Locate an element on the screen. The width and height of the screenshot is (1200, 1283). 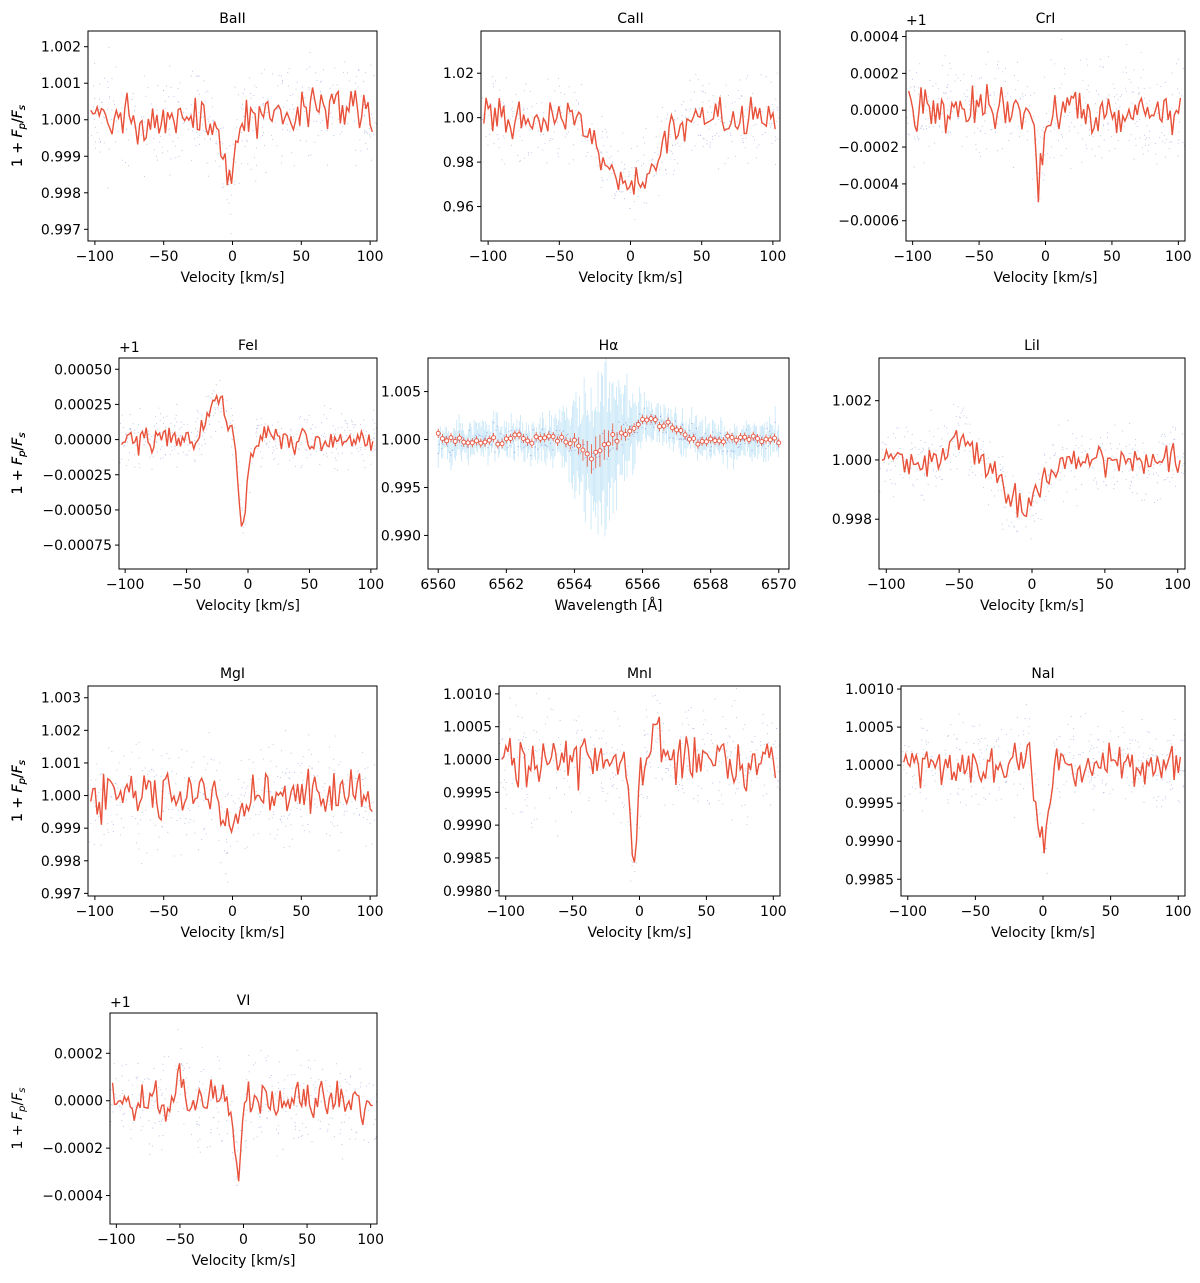
y-axis-label-part: 1 + is located at coordinates (18, 807).